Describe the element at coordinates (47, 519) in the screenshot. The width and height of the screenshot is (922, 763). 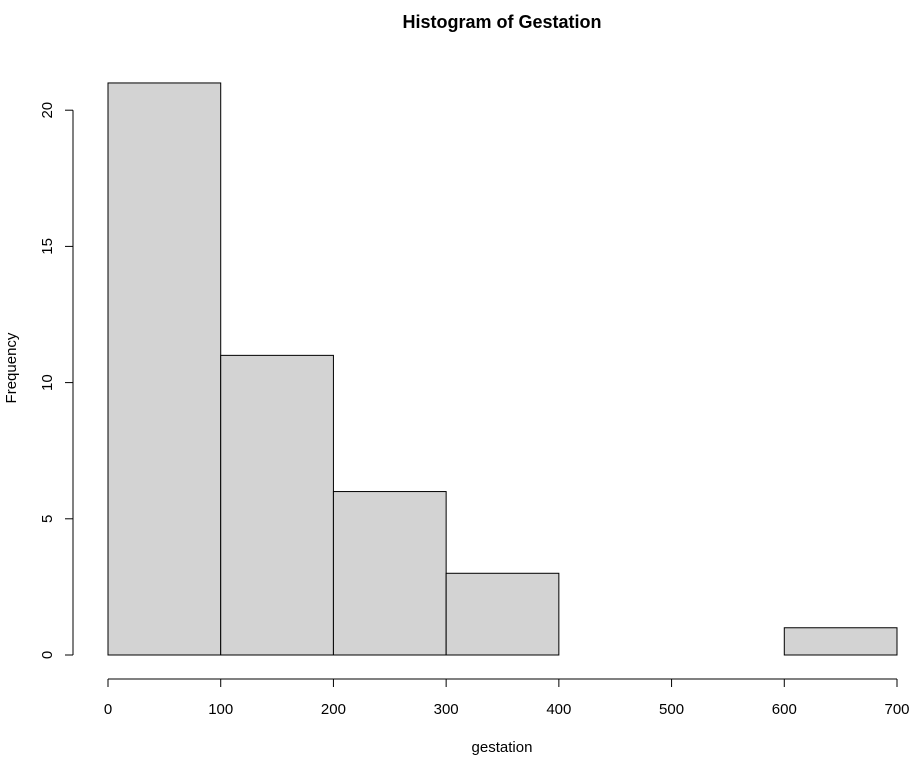
I see `y-tick-label-5: 5` at that location.